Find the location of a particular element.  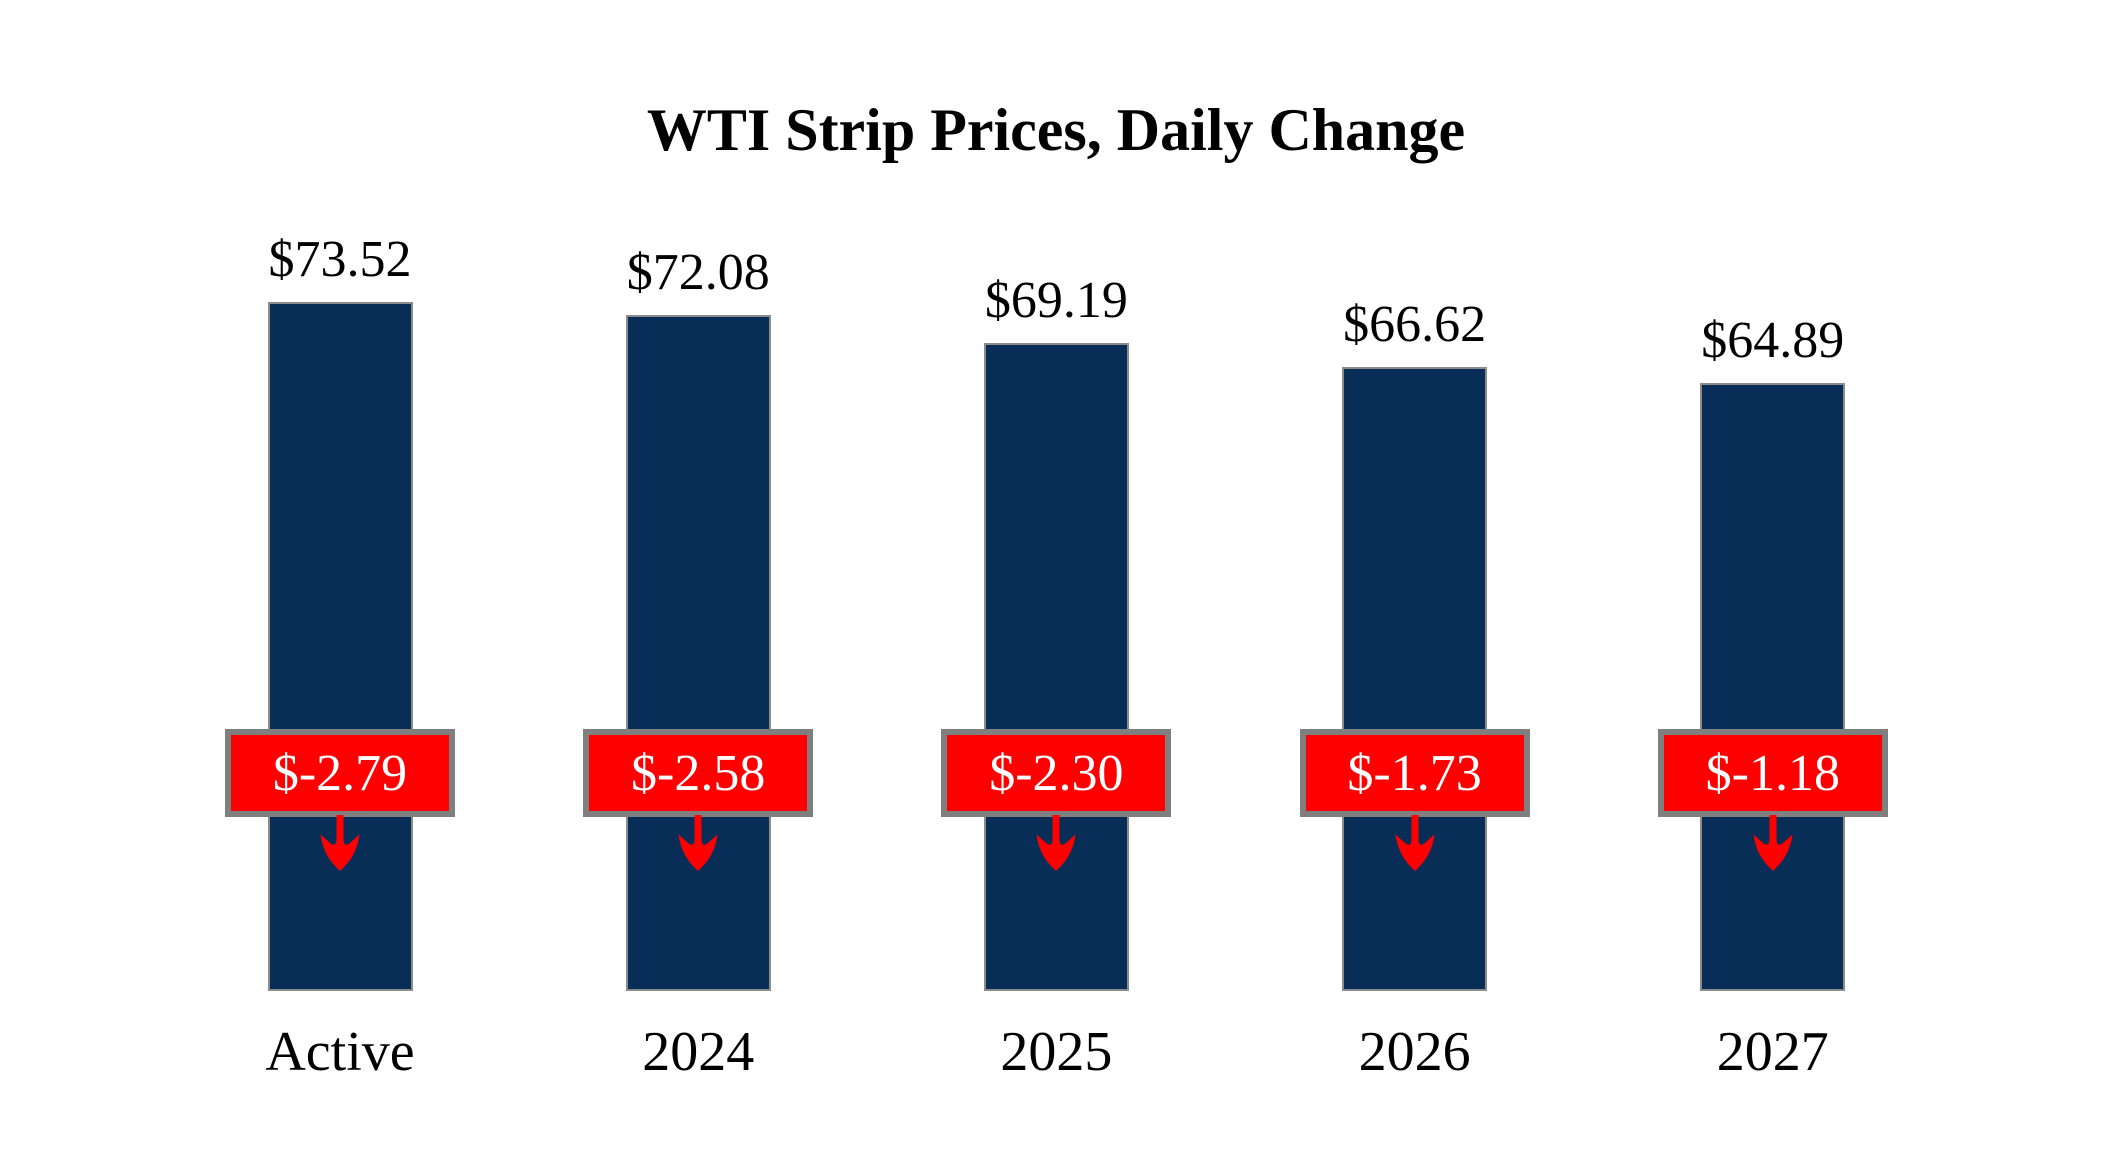

change-box: $-2.30 is located at coordinates (1056, 773).